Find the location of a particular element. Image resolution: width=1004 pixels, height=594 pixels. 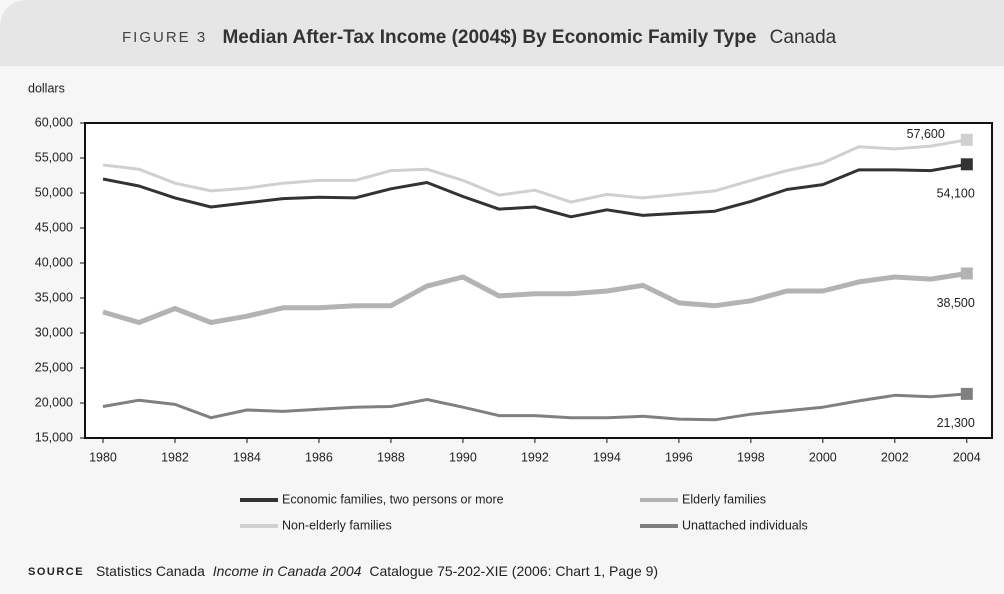

x-tick-label: 1998 is located at coordinates (751, 457).